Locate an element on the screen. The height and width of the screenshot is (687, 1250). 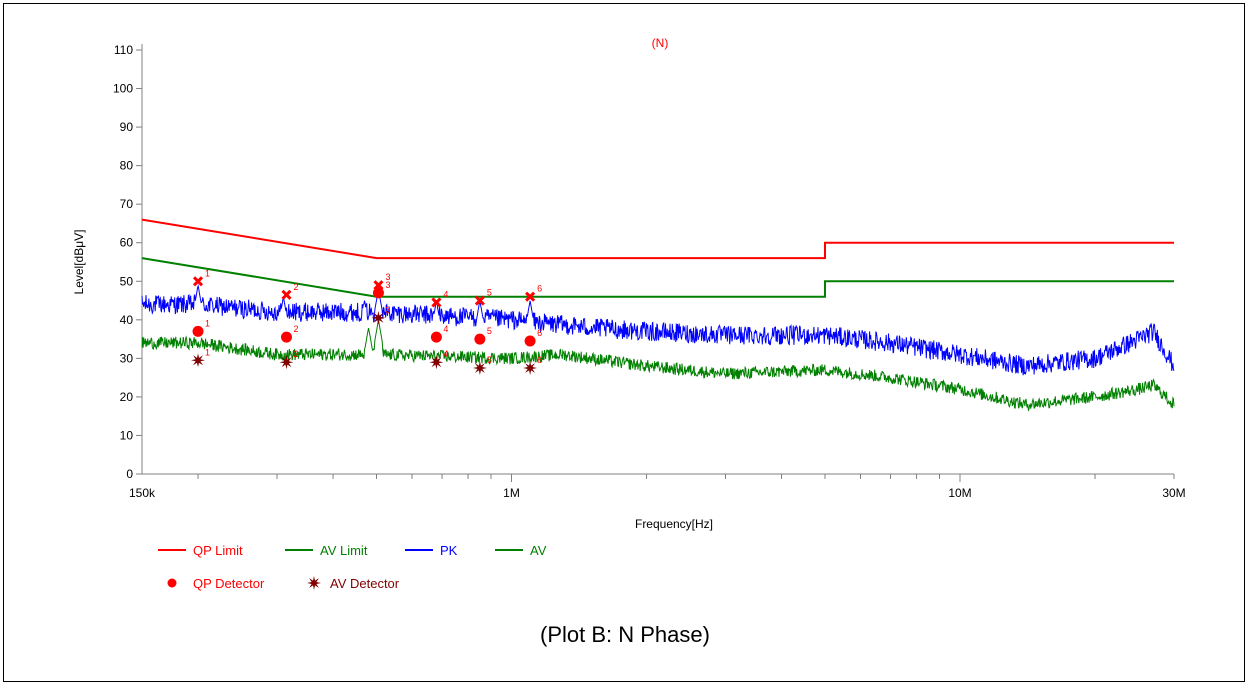
series-av-limit is located at coordinates (657, 277).